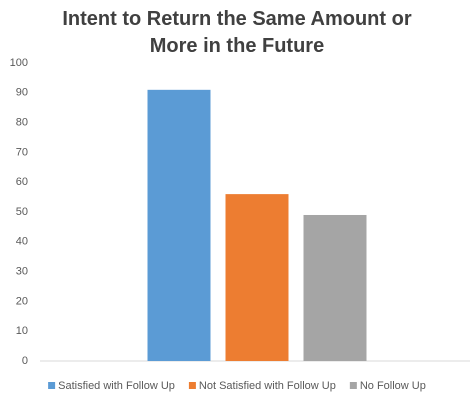 Image resolution: width=474 pixels, height=409 pixels. I want to click on y-tick-label: 90, so click(22, 93).